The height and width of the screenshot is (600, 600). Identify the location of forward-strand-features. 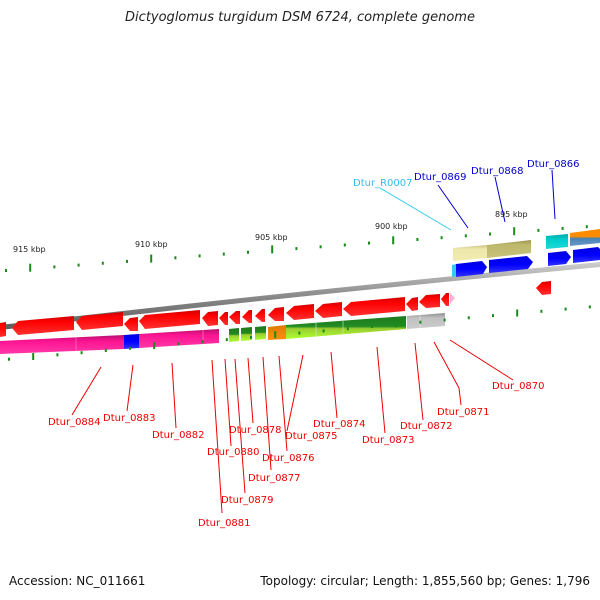
(526, 253).